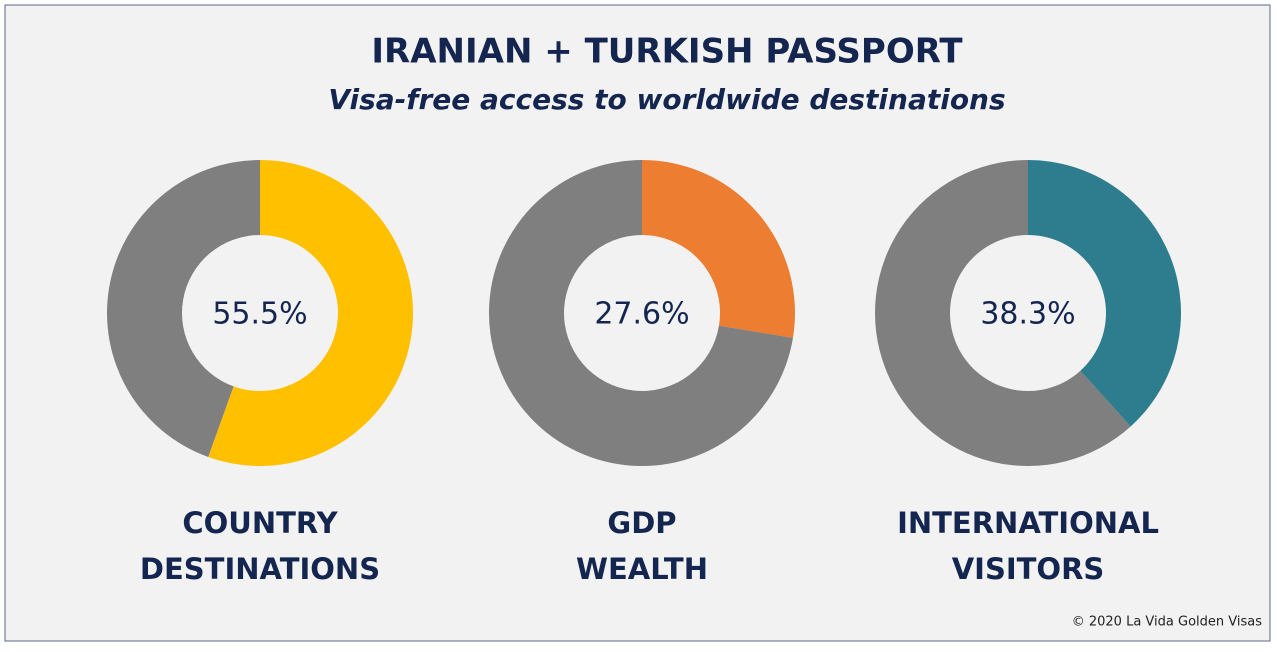  Describe the element at coordinates (667, 52) in the screenshot. I see `chart-title: IRANIAN + TURKISH PASSPORT` at that location.